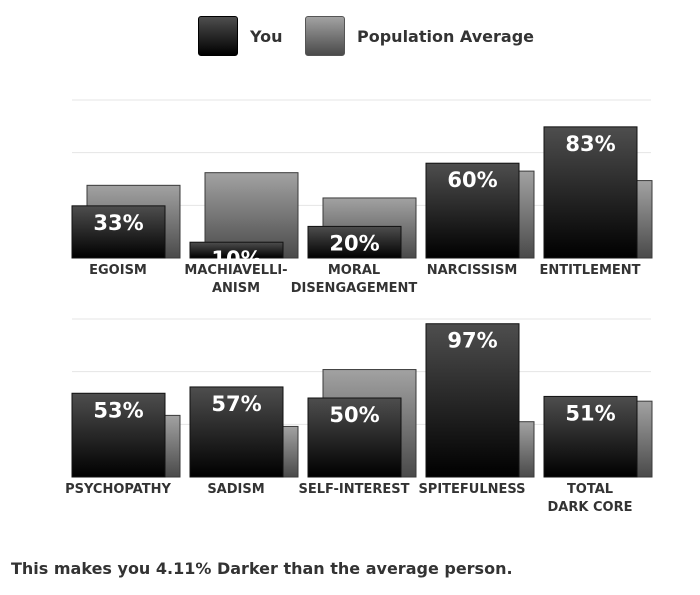 This screenshot has width=700, height=595. Describe the element at coordinates (235, 489) in the screenshot. I see `category-label-sadism: SADISM` at that location.